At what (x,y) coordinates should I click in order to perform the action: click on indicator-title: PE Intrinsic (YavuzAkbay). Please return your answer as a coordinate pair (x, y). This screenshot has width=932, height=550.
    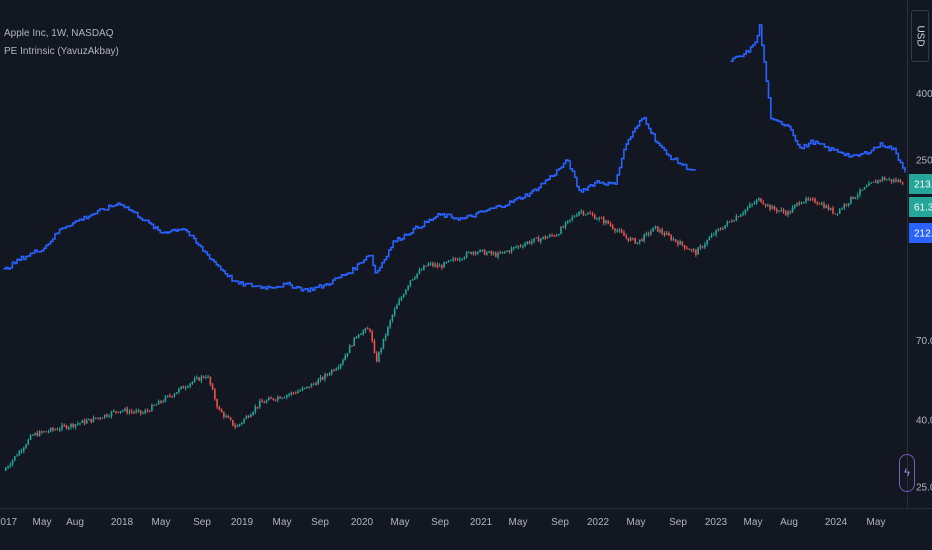
    Looking at the image, I should click on (61, 51).